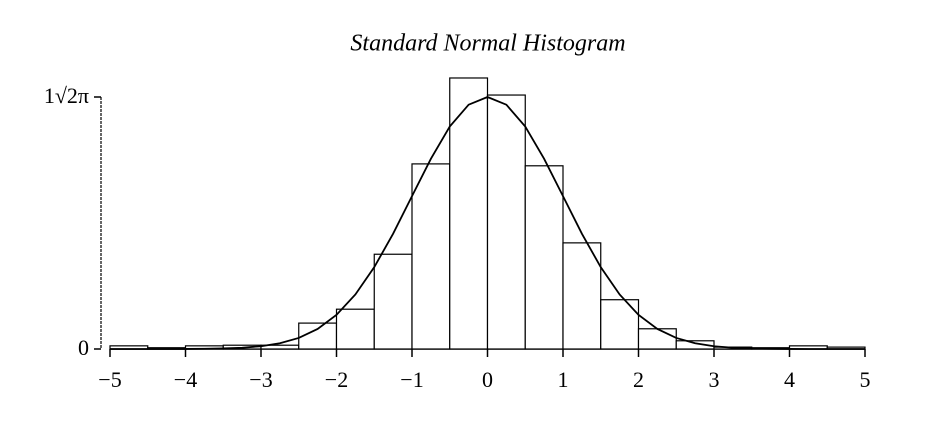 The width and height of the screenshot is (925, 425). What do you see at coordinates (865, 379) in the screenshot?
I see `x-tick-label: 5` at bounding box center [865, 379].